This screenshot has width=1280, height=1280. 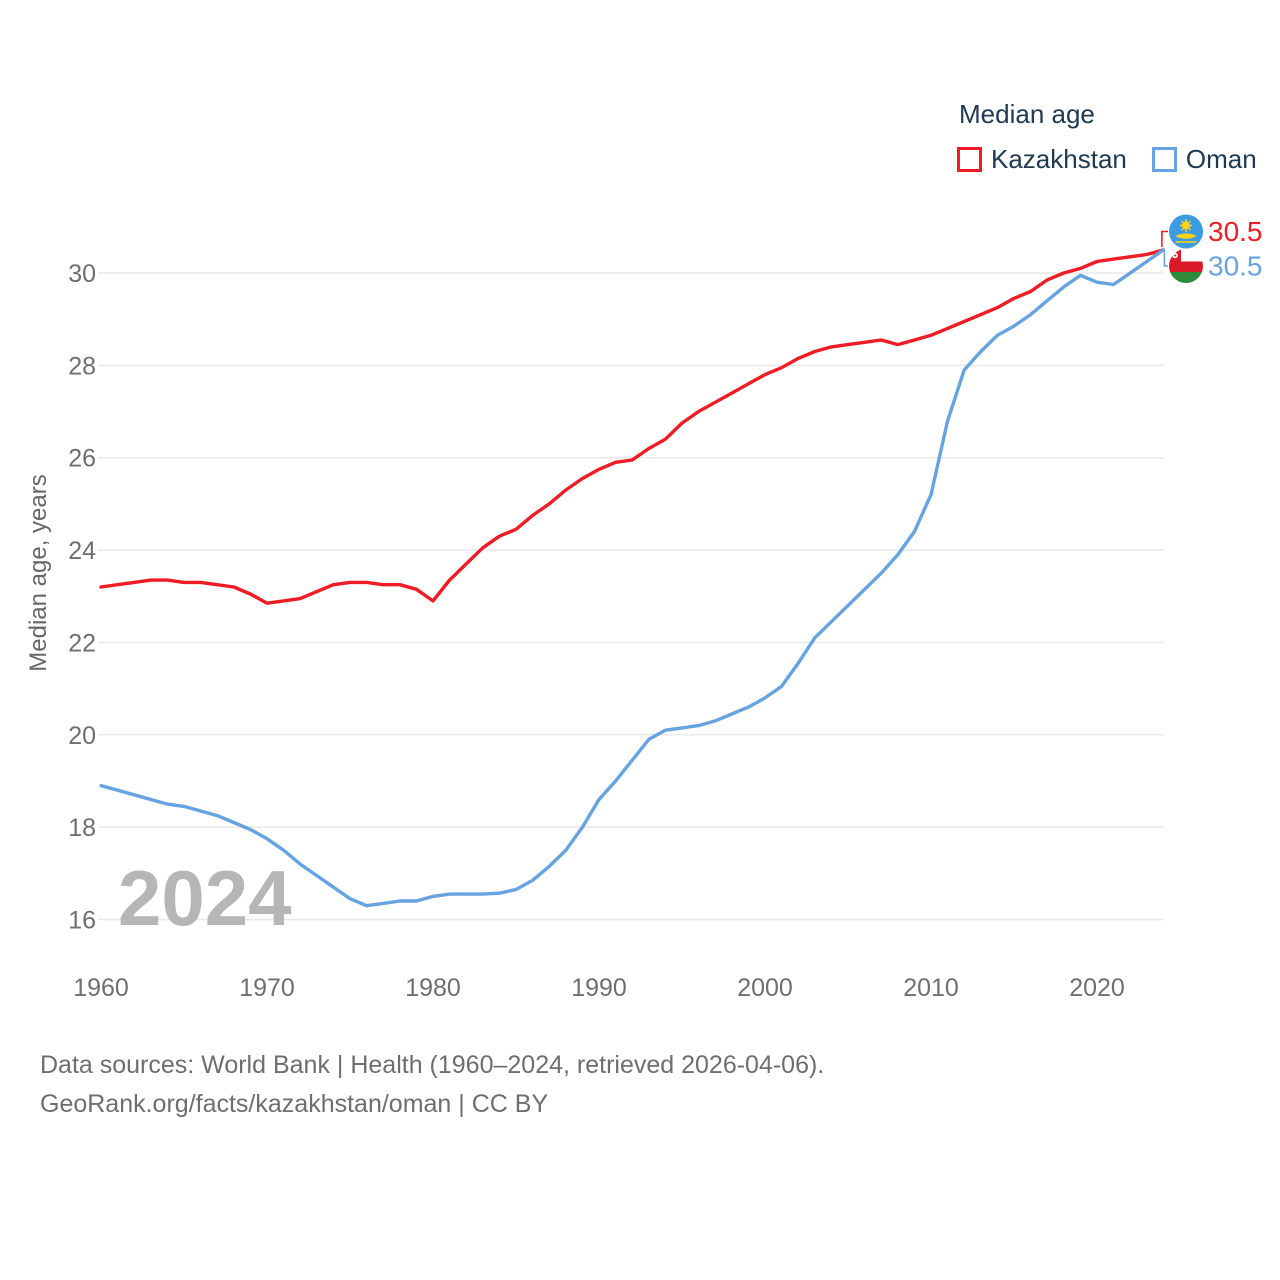 I want to click on x-tick-1970: 1970, so click(x=267, y=988).